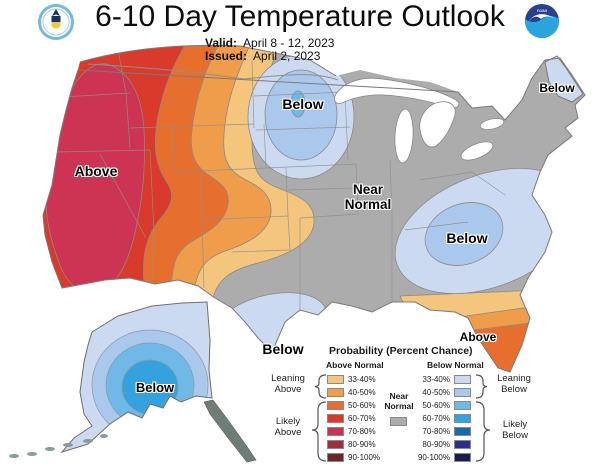 This screenshot has height=464, width=600. I want to click on range-above-33-40: 33-40%, so click(362, 379).